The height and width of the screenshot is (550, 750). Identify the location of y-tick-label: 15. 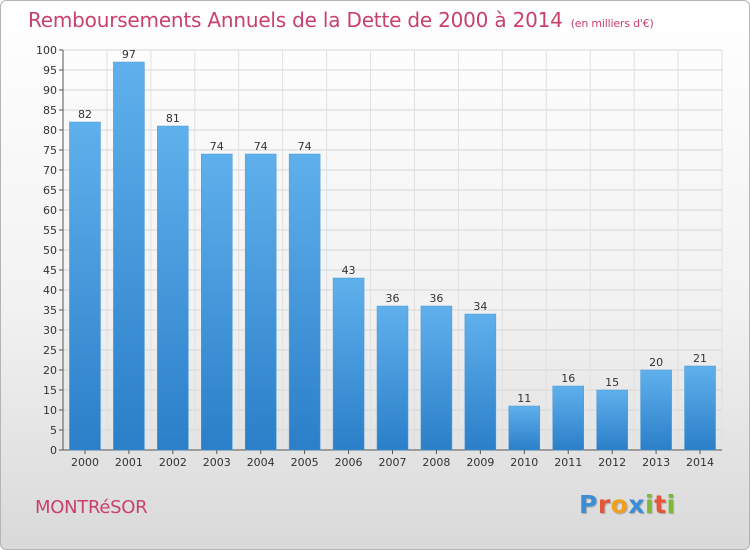
(50, 390).